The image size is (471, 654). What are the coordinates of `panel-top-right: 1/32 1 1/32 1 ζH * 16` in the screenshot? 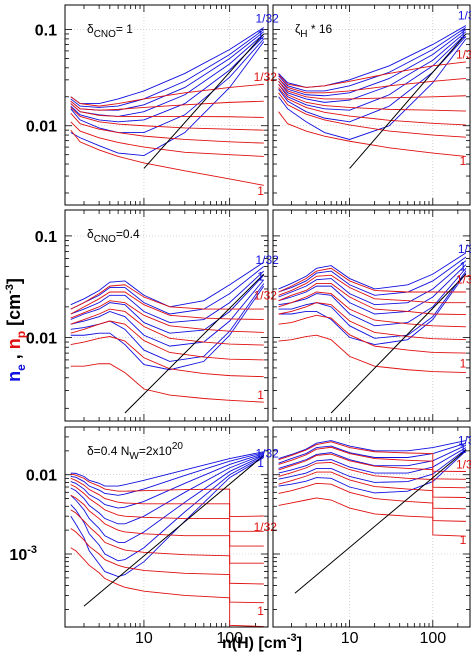 It's located at (371, 105).